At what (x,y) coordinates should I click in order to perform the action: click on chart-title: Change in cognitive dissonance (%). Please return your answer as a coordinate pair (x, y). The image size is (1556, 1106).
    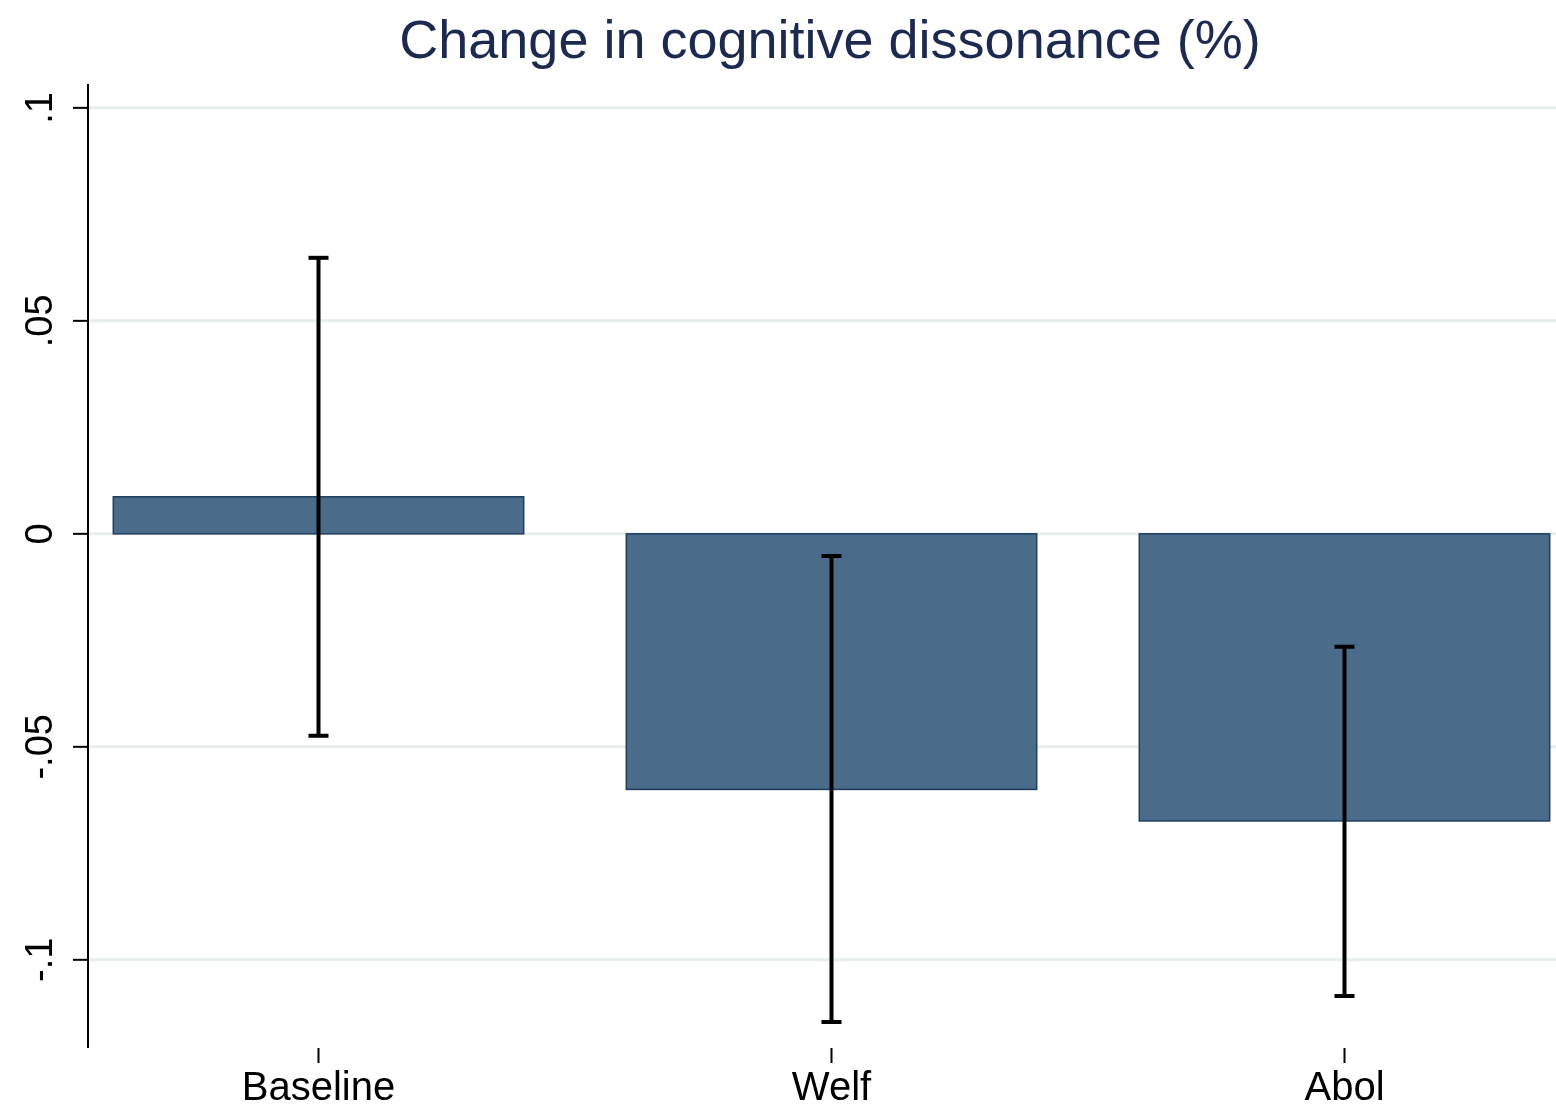
    Looking at the image, I should click on (830, 39).